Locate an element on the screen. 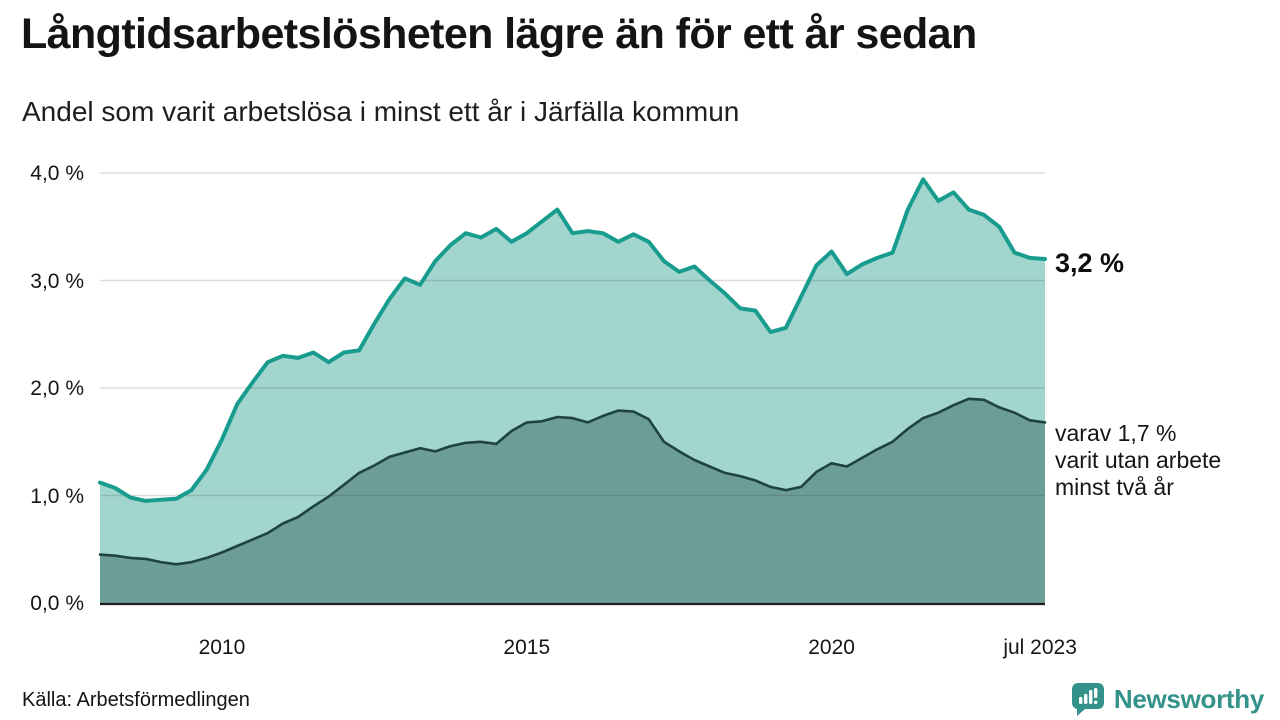  y-tick-label: 3,0 % is located at coordinates (57, 281).